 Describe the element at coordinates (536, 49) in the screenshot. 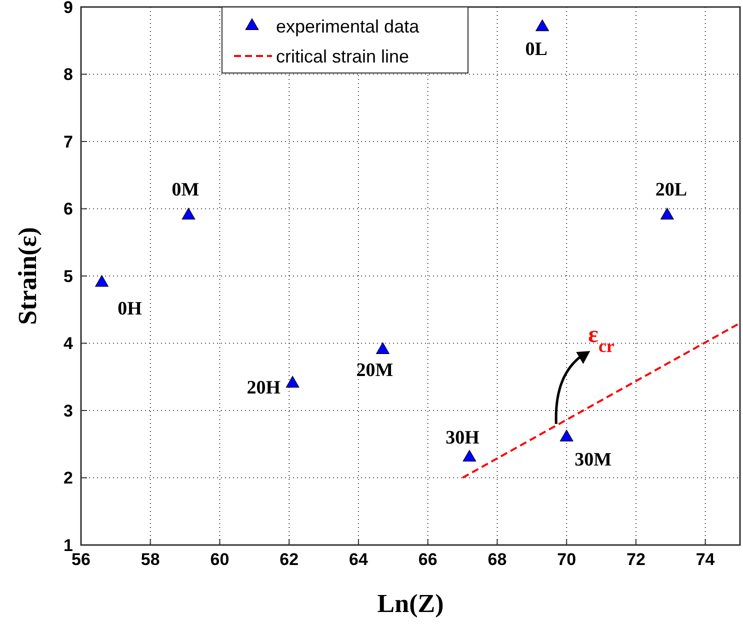

I see `annotation: 0L` at that location.